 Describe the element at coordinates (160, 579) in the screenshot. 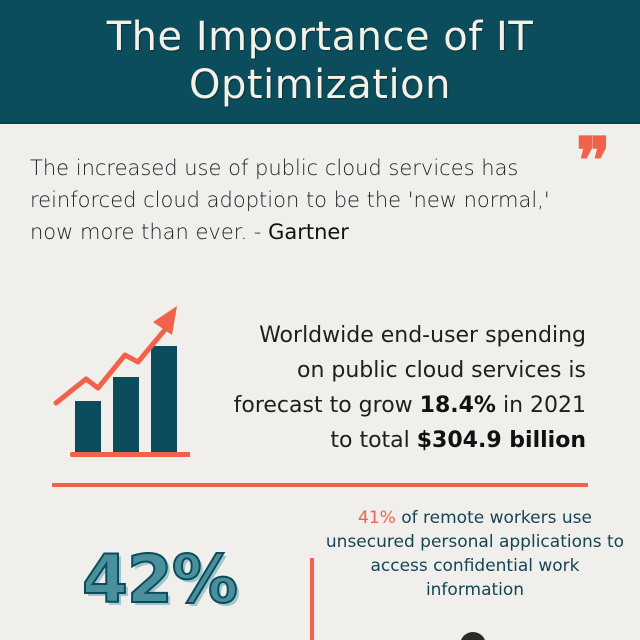

I see `big-stat-value: 42%` at that location.